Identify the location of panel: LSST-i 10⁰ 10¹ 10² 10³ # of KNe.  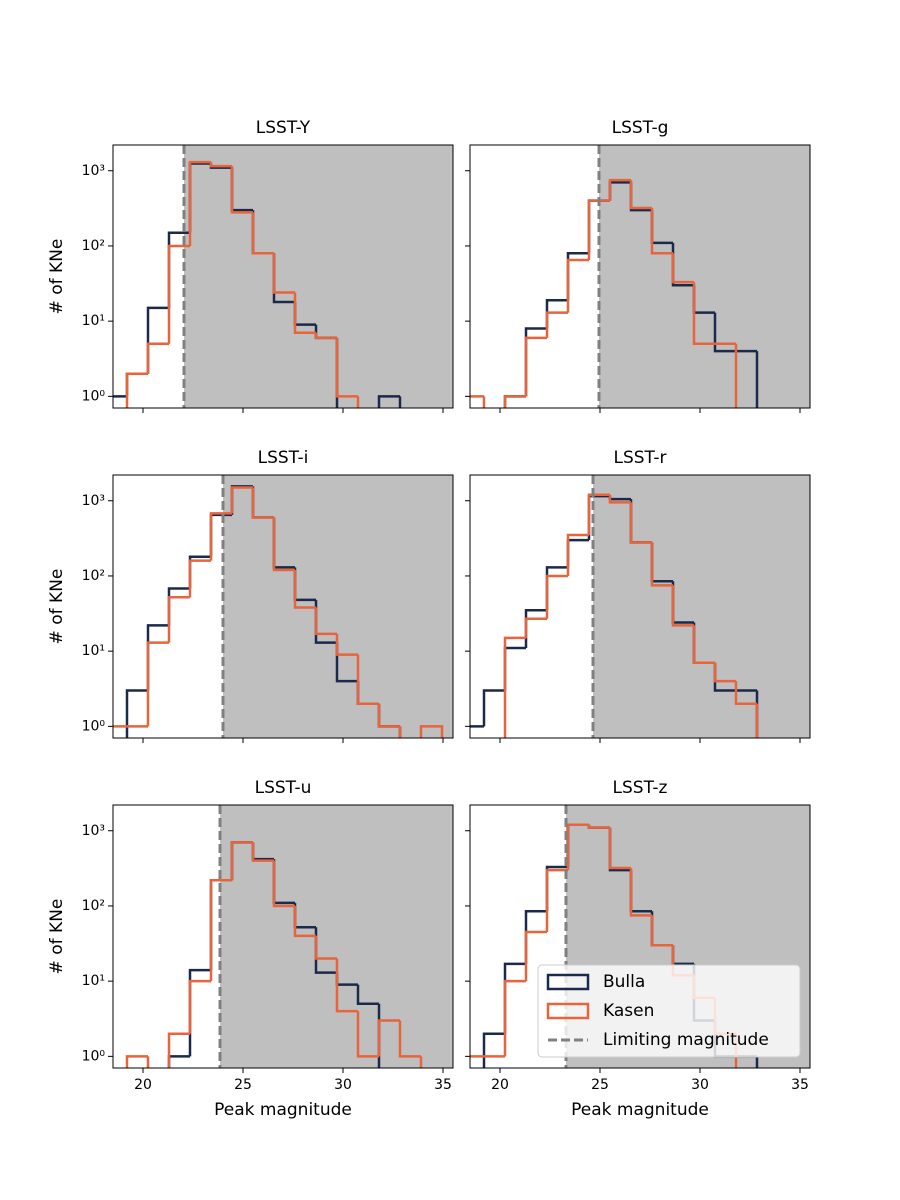
(250, 595).